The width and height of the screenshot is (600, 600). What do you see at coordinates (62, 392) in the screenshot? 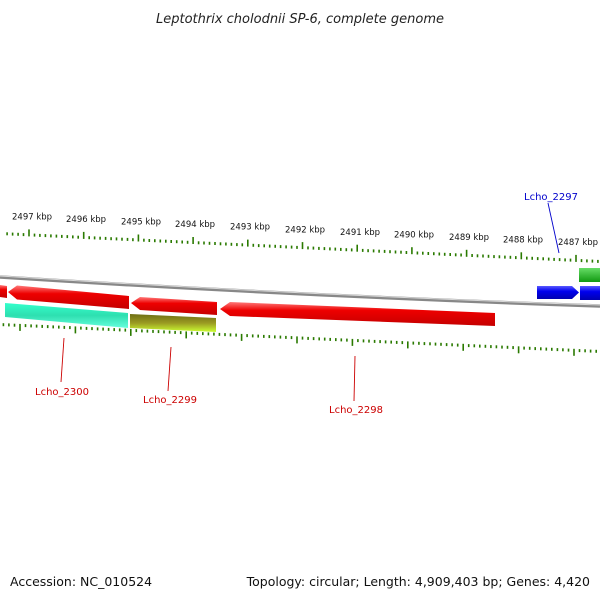
I see `gene-label-lcho-2300: Lcho_2300` at bounding box center [62, 392].